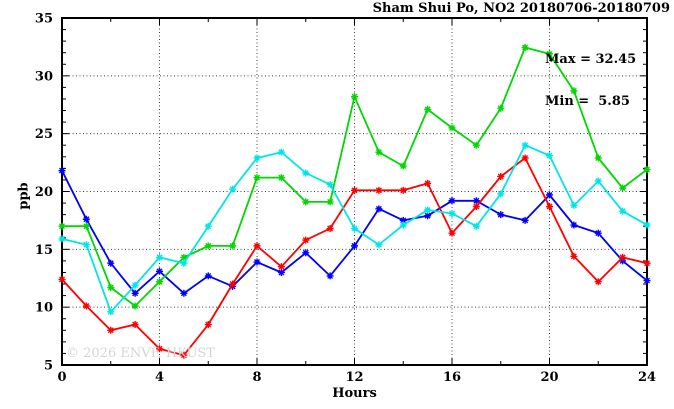 The image size is (674, 409). Describe the element at coordinates (44, 19) in the screenshot. I see `y-tick-label: 35` at that location.